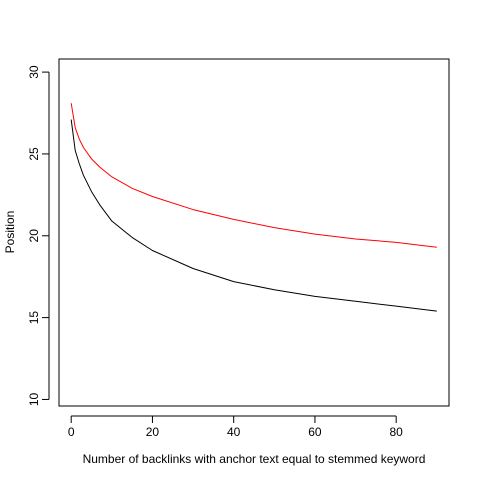 The width and height of the screenshot is (480, 480). I want to click on x-tick-label: 80, so click(397, 432).